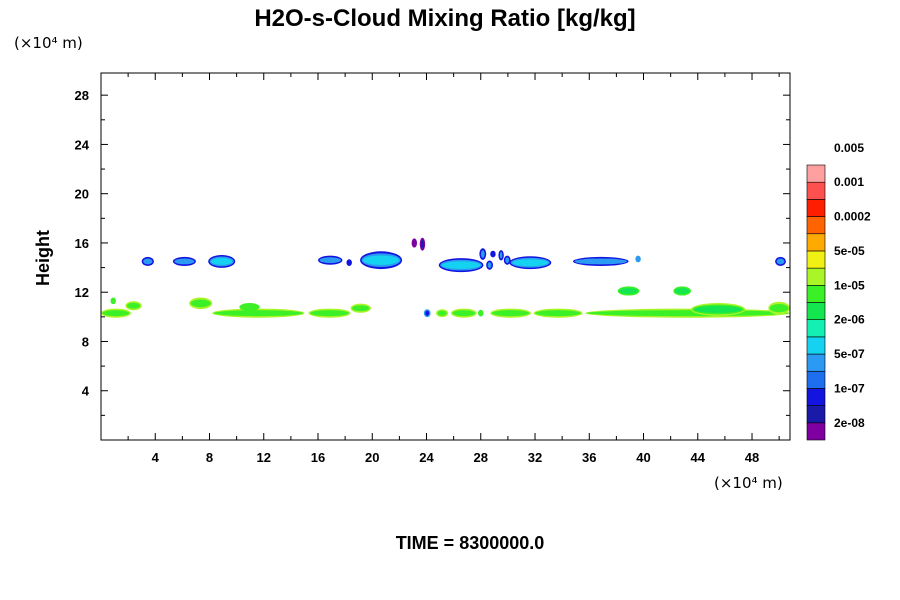 The image size is (900, 600). I want to click on x-tick-label: 8, so click(209, 457).